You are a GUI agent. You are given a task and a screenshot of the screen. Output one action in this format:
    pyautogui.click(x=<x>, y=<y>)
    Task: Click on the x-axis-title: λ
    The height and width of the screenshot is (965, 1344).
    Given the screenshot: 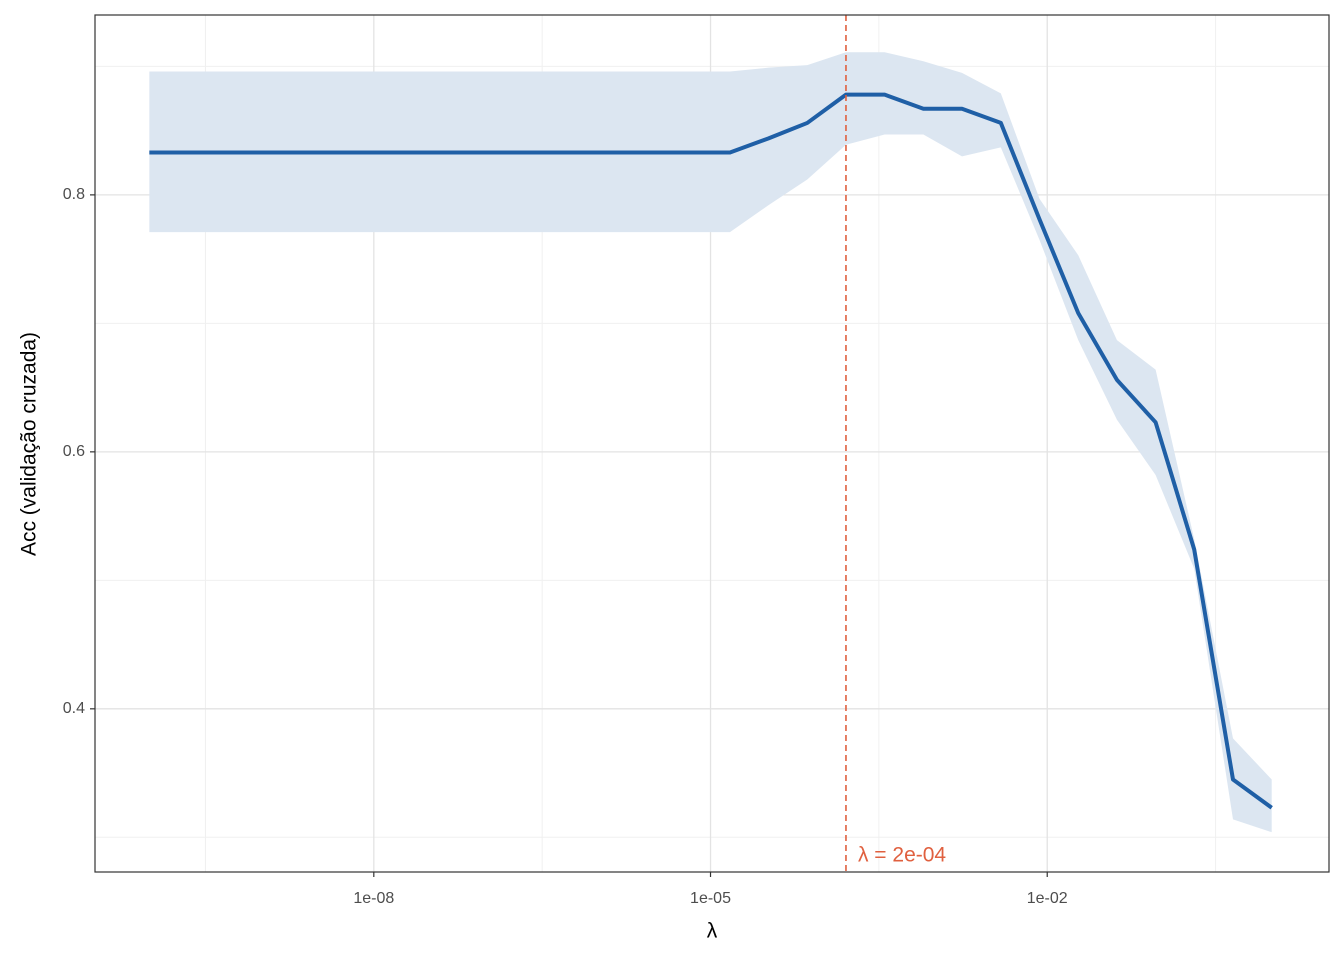 What is the action you would take?
    pyautogui.click(x=712, y=931)
    